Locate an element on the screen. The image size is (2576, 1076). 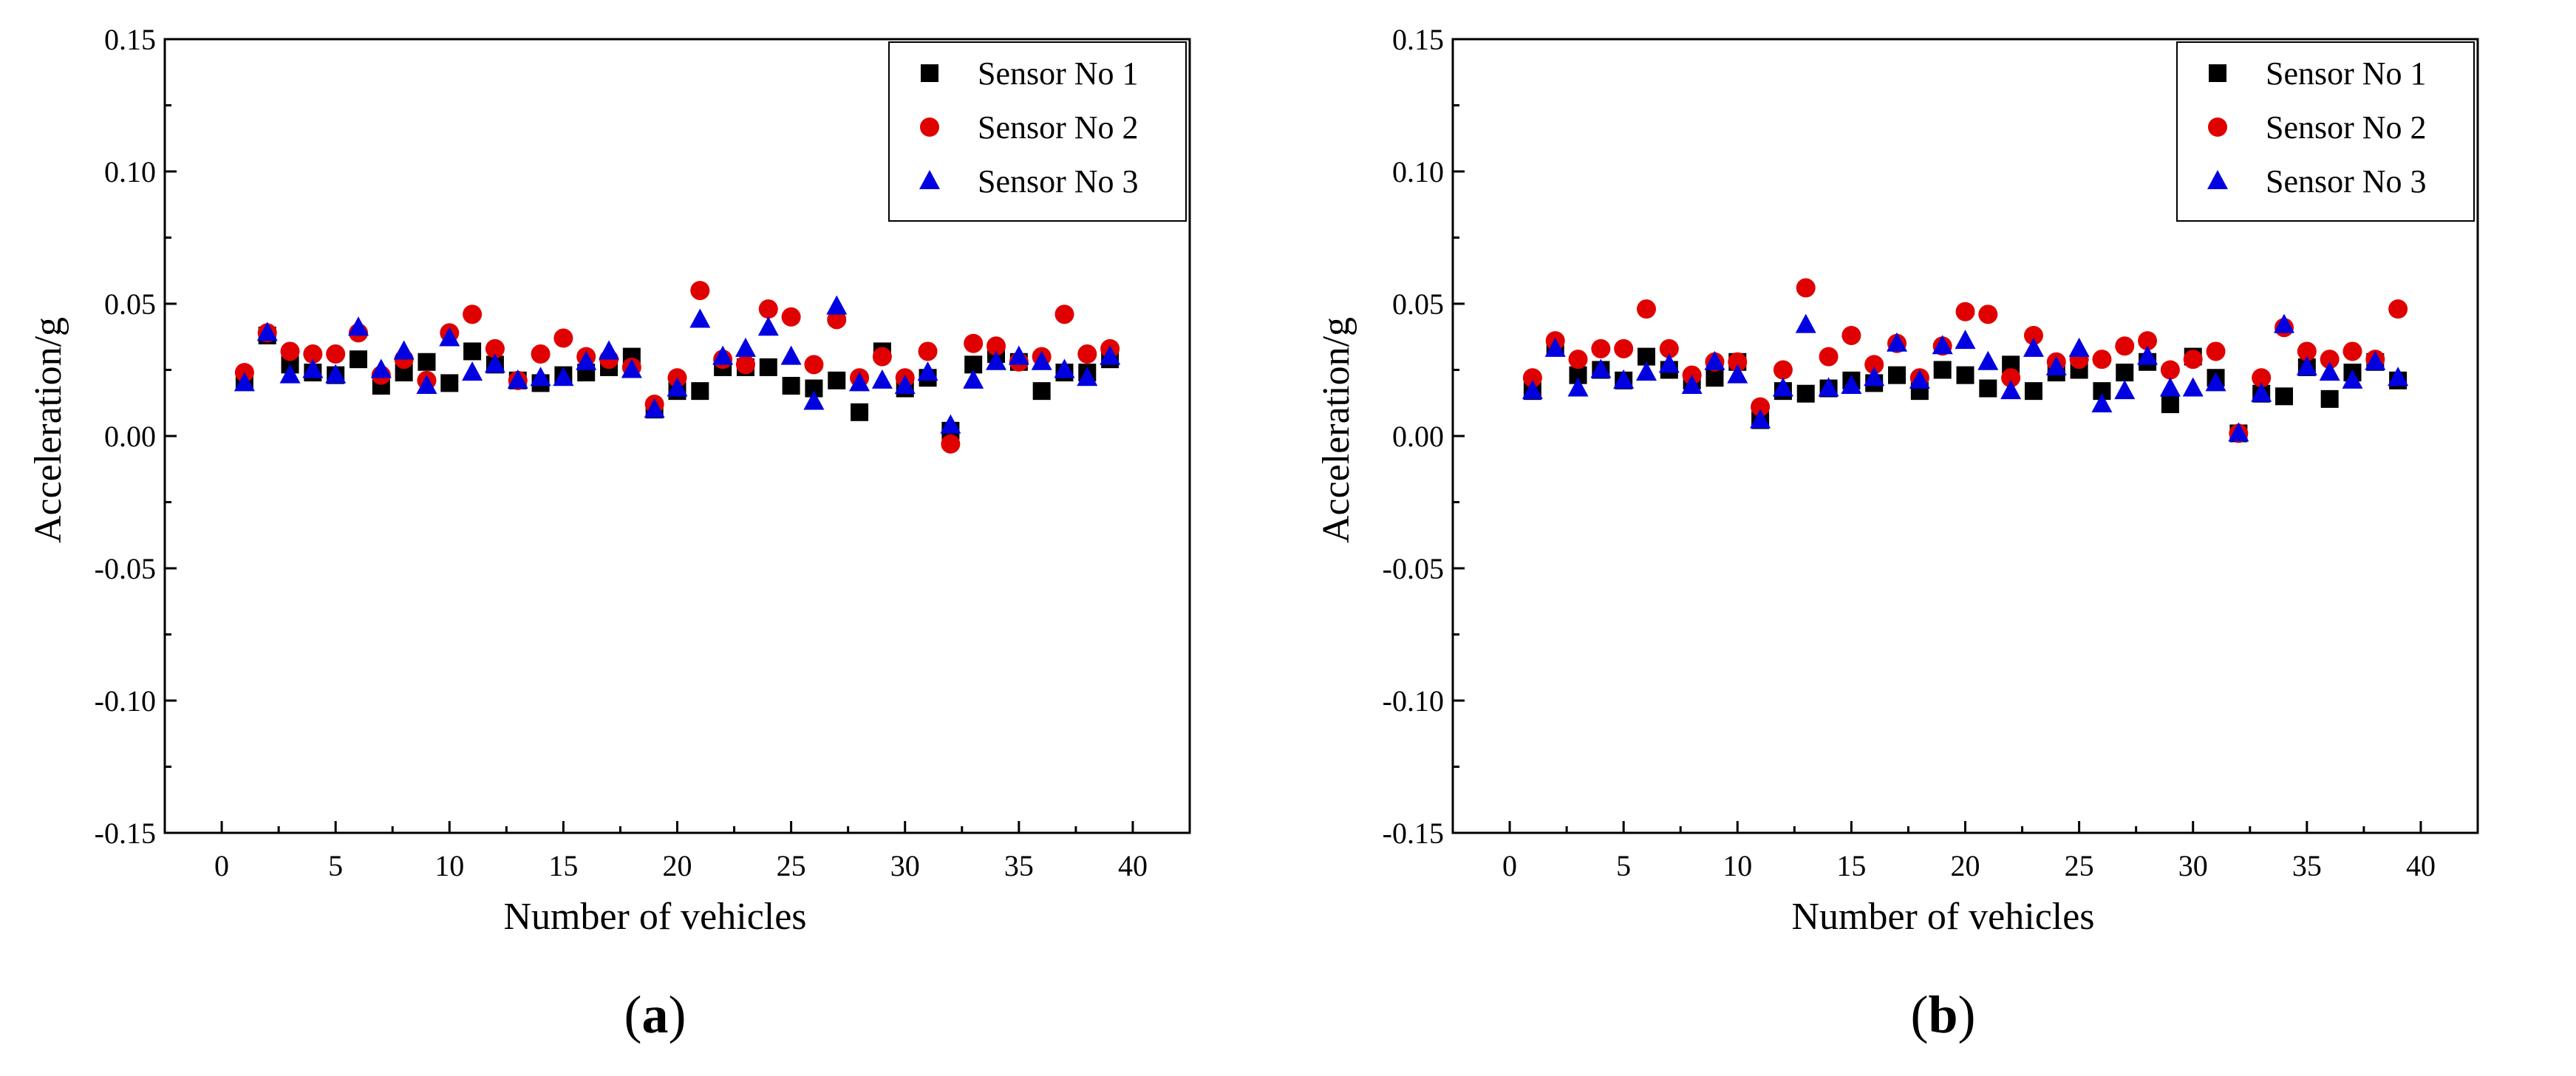
chart-b-panel-label-open: ( is located at coordinates (1919, 1014).